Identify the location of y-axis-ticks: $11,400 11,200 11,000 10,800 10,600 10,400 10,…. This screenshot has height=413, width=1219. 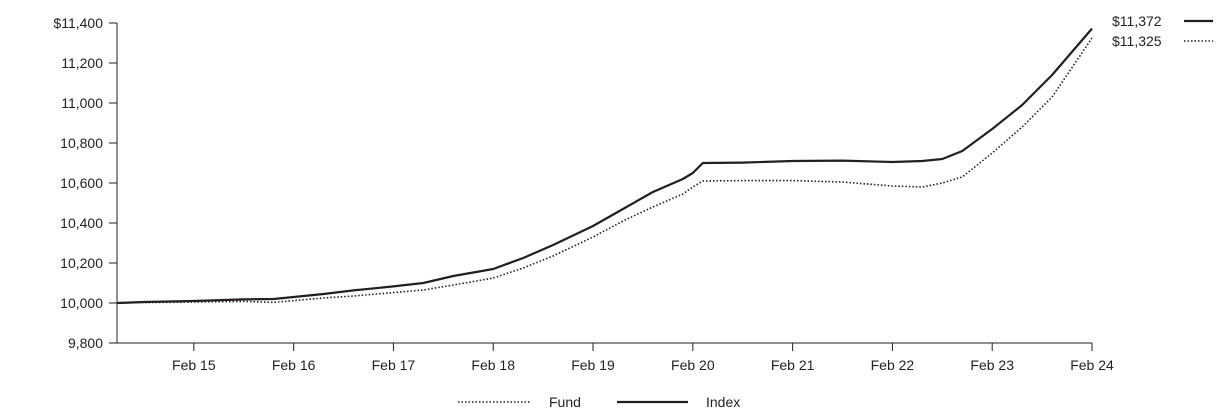
(85, 183).